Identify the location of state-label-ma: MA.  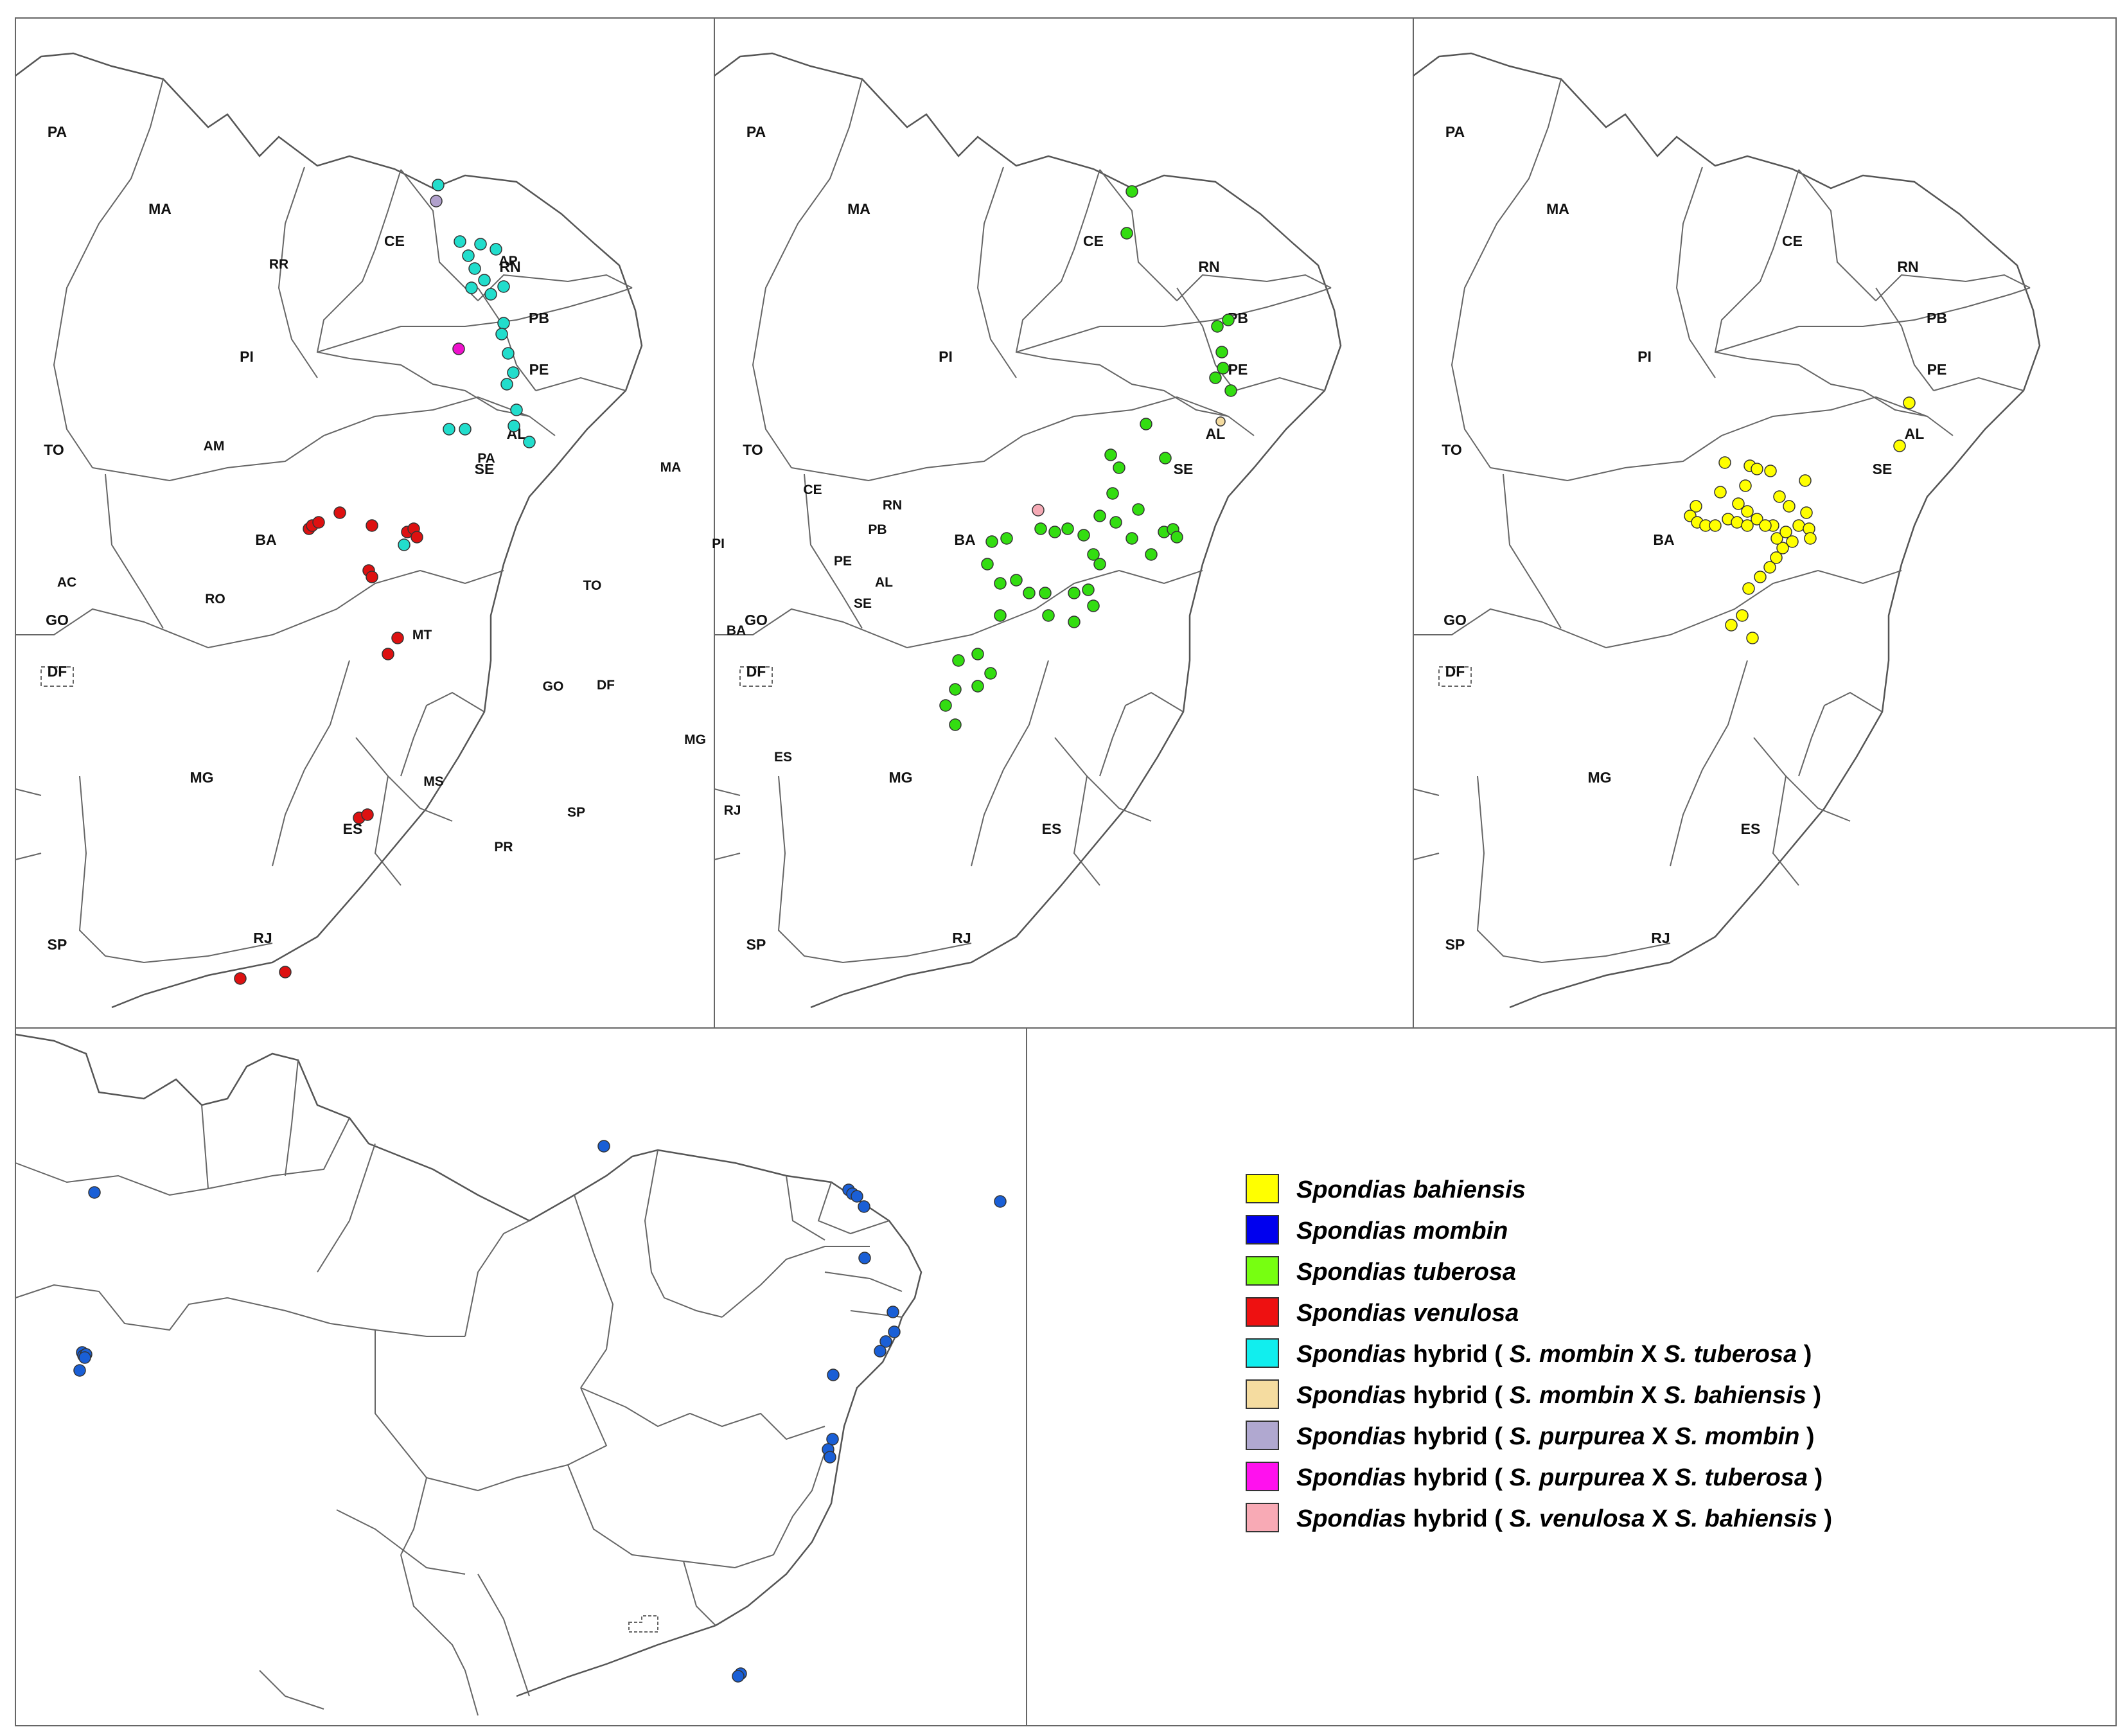
(858, 208).